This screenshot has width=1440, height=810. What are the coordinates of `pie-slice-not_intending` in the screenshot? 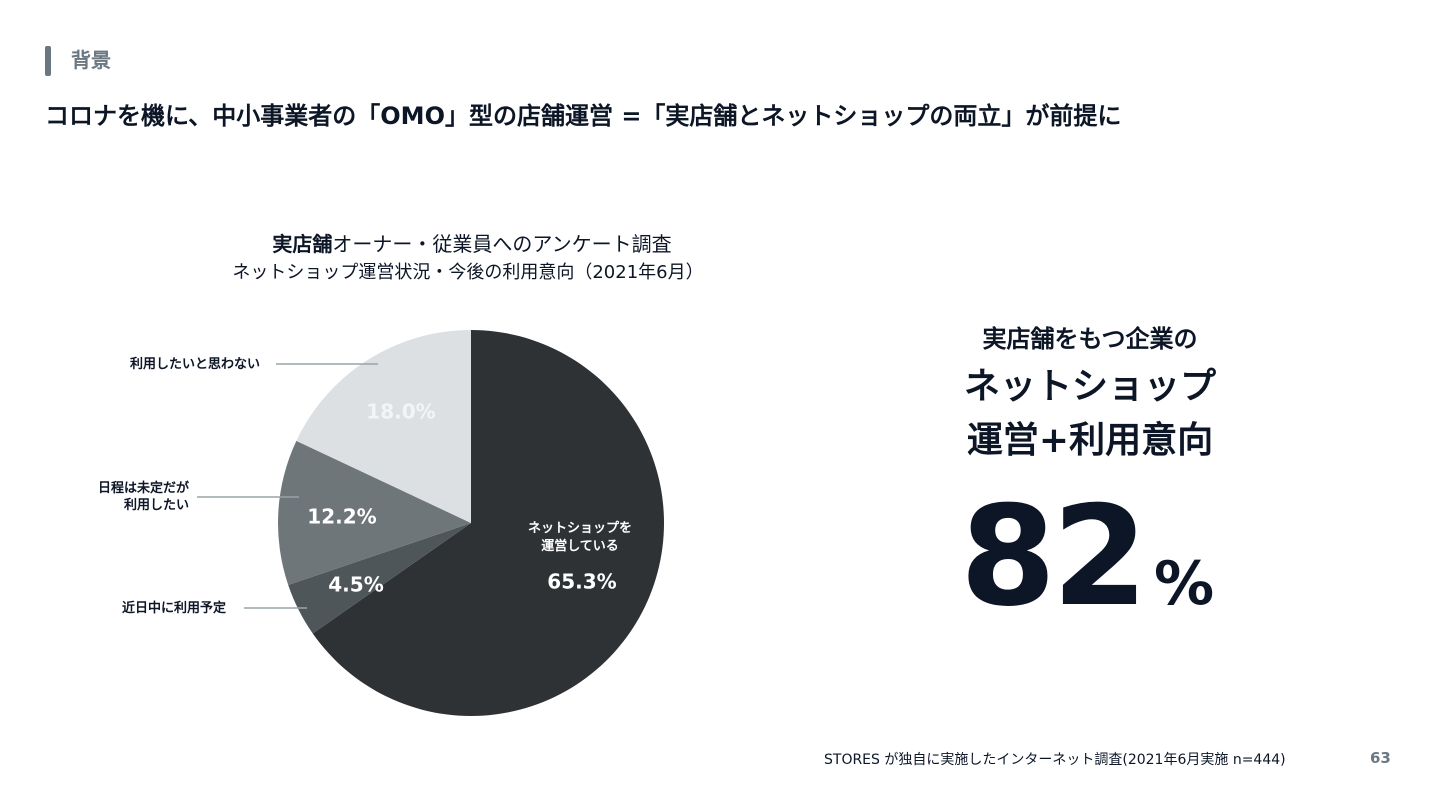 It's located at (383, 426).